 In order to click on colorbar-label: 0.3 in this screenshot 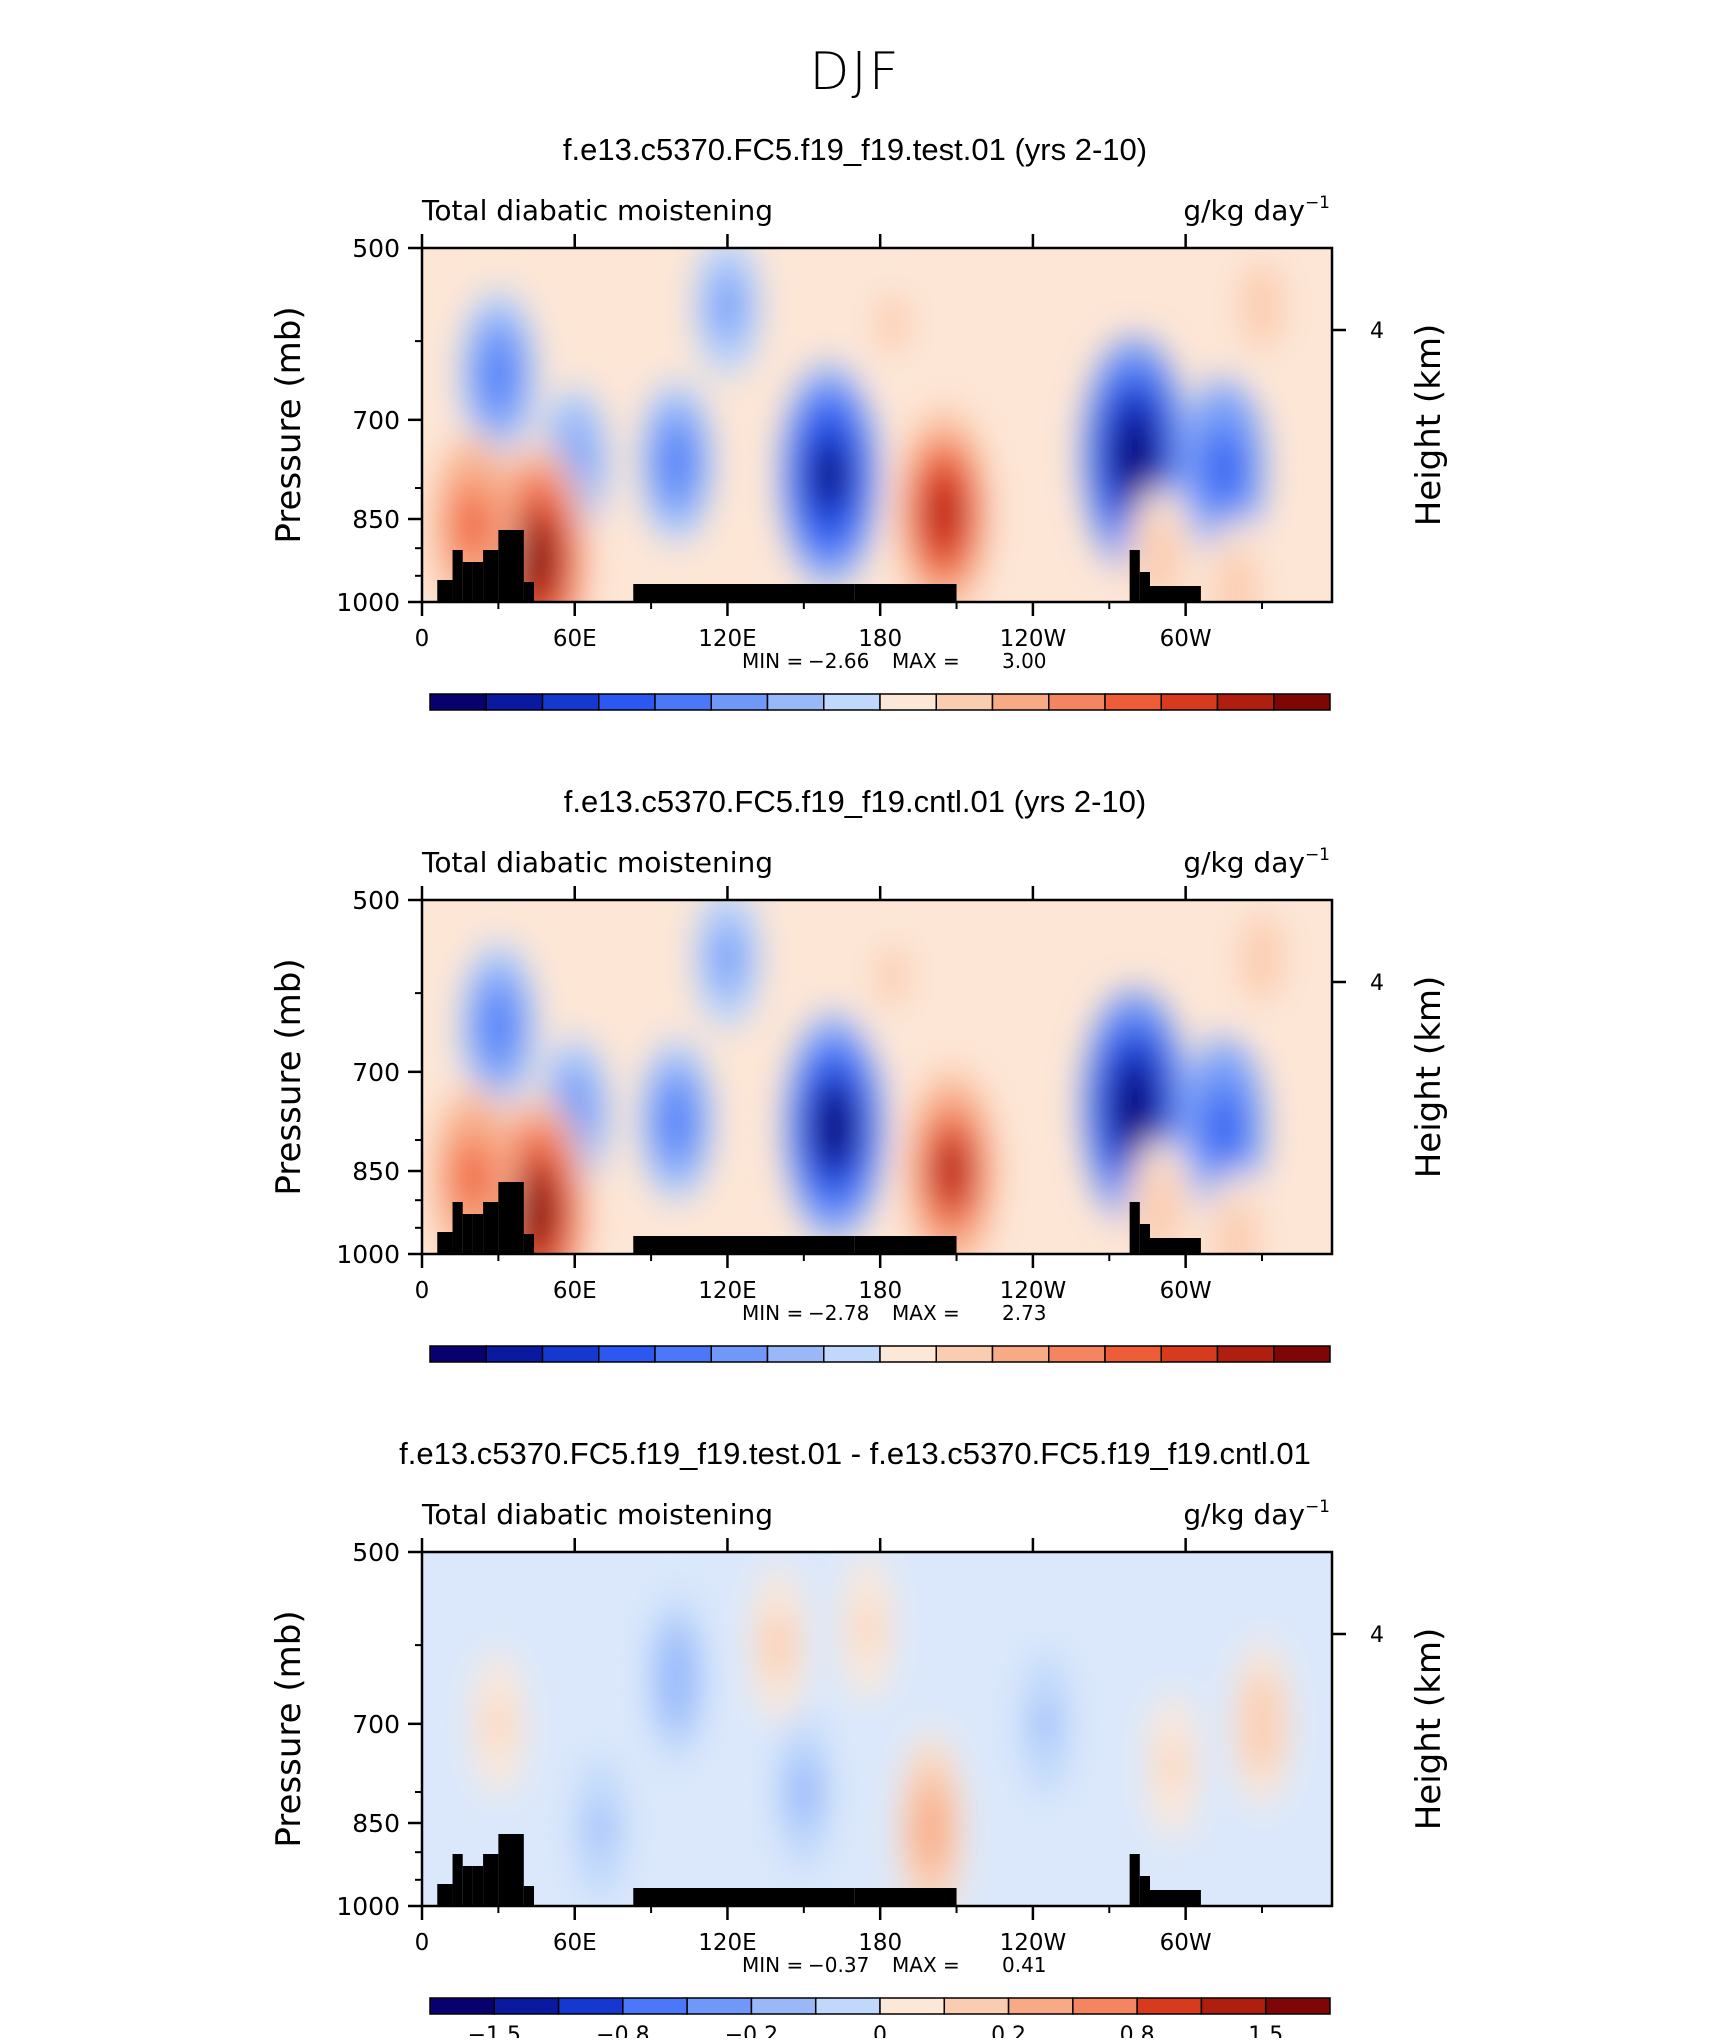, I will do `click(936, 719)`.